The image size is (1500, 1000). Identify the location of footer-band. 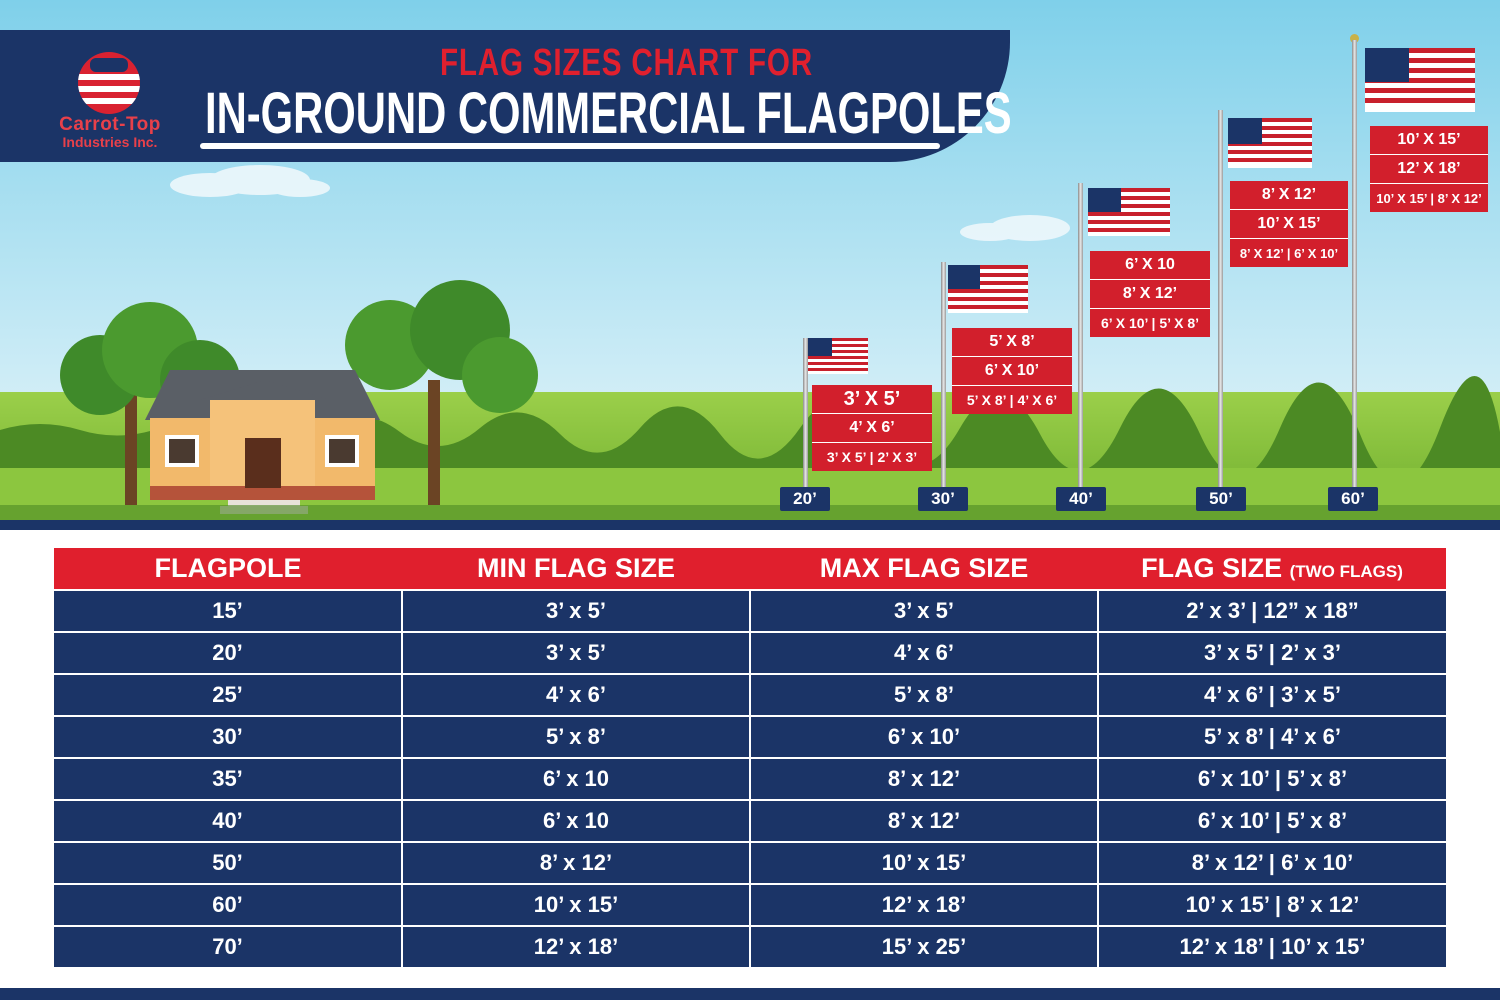
(750, 994).